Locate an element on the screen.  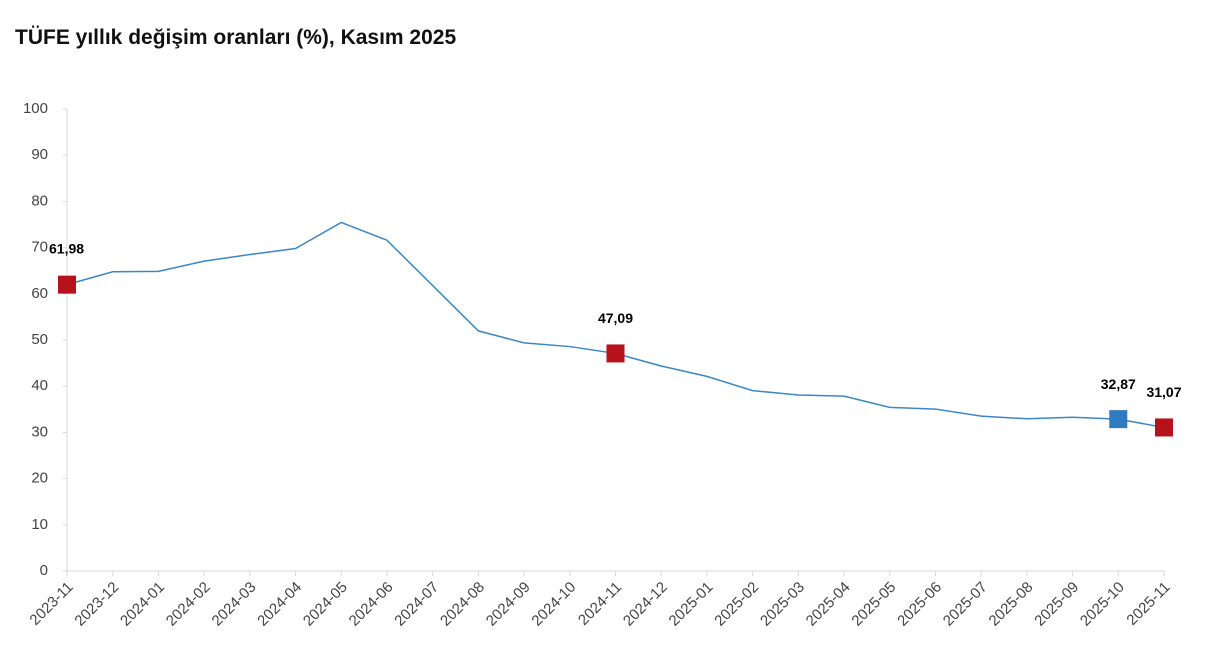
x-tick-label: 2024-09 is located at coordinates (508, 604).